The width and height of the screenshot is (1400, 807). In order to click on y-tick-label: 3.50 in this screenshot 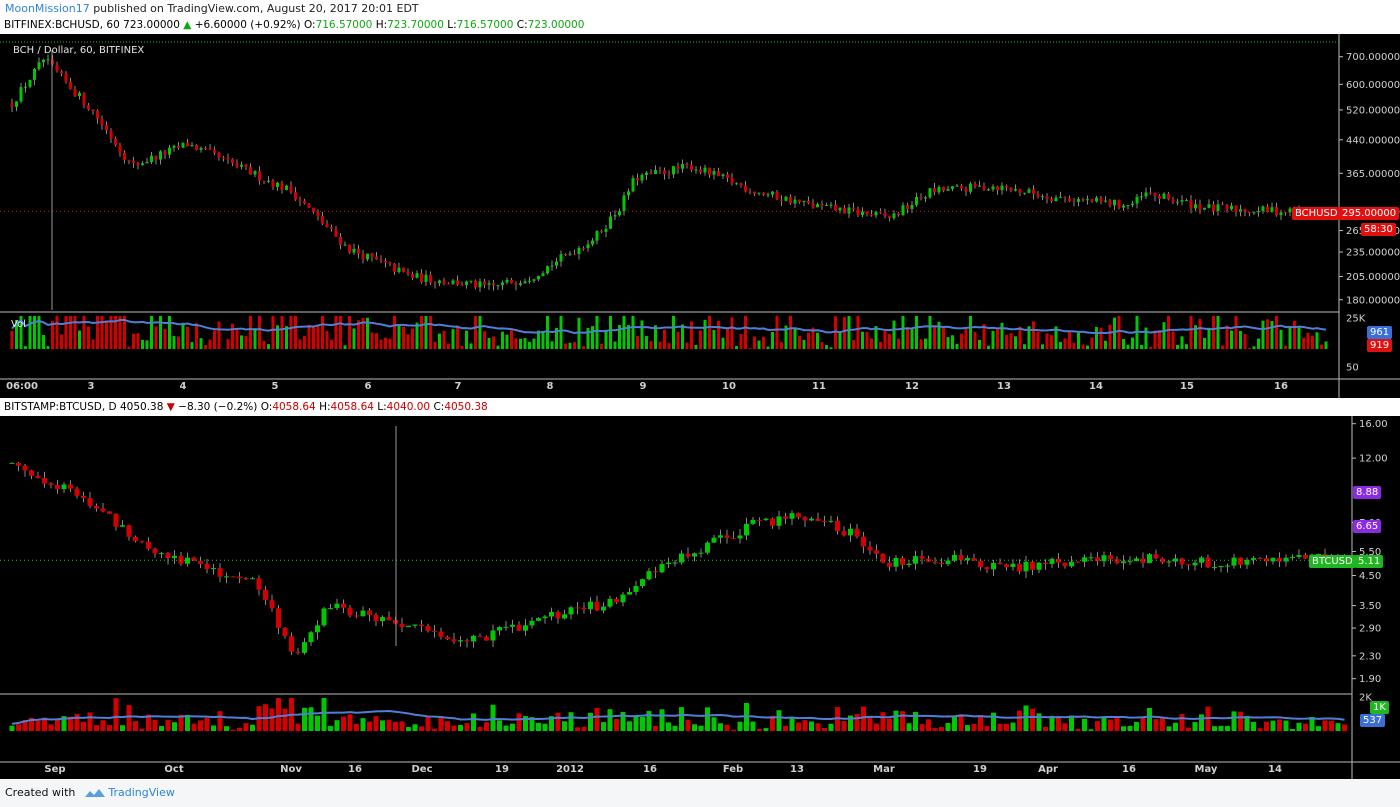, I will do `click(1370, 606)`.